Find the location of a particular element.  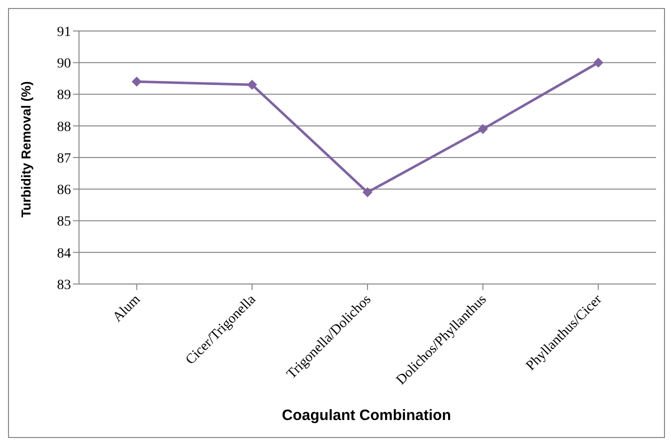

y-tick-label: 84 is located at coordinates (64, 254).